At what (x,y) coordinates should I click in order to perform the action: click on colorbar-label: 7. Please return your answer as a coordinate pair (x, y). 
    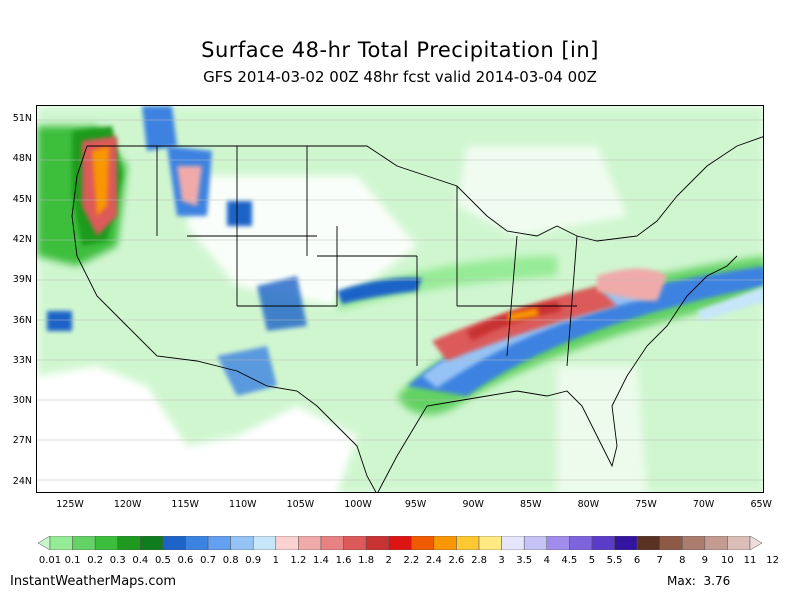
    Looking at the image, I should click on (659, 560).